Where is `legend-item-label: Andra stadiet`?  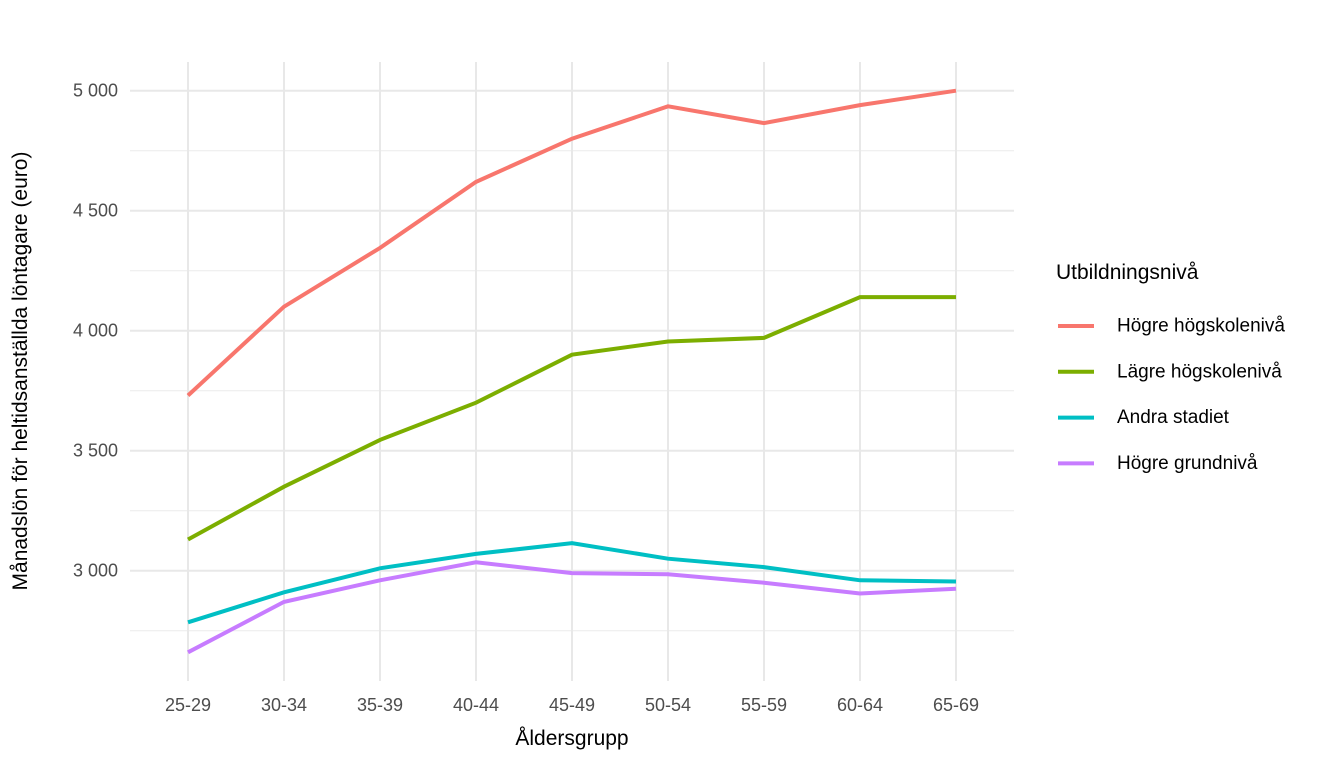
legend-item-label: Andra stadiet is located at coordinates (1173, 417).